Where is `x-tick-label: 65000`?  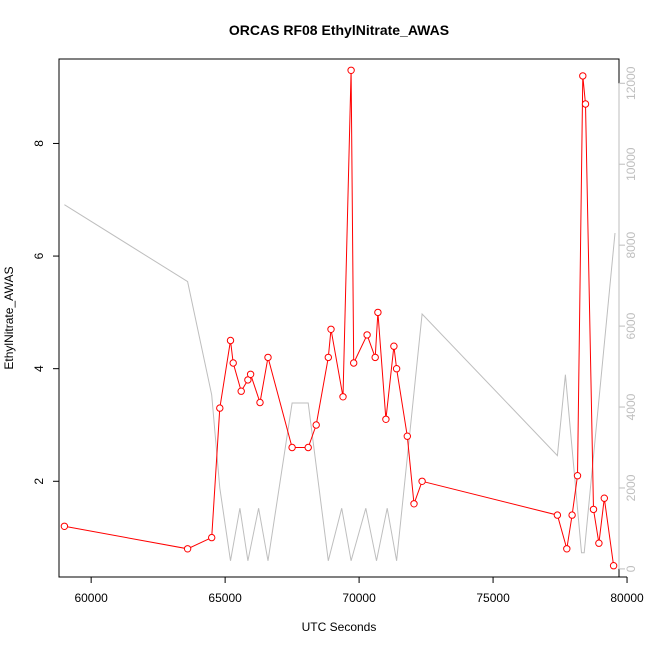
x-tick-label: 65000 is located at coordinates (225, 598).